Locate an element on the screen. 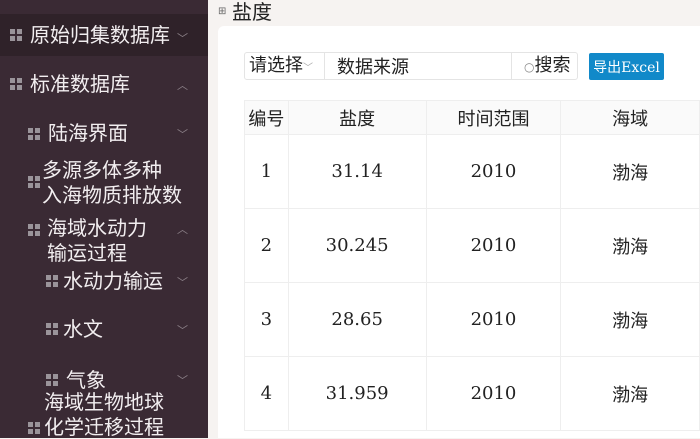 This screenshot has height=439, width=700. sidebar-item-standard-database: 标准数据库 ︿ is located at coordinates (104, 85).